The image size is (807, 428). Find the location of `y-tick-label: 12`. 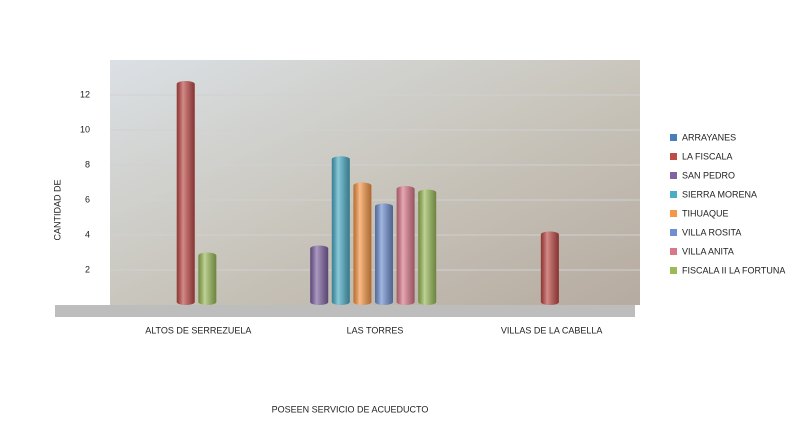

y-tick-label: 12 is located at coordinates (85, 94).